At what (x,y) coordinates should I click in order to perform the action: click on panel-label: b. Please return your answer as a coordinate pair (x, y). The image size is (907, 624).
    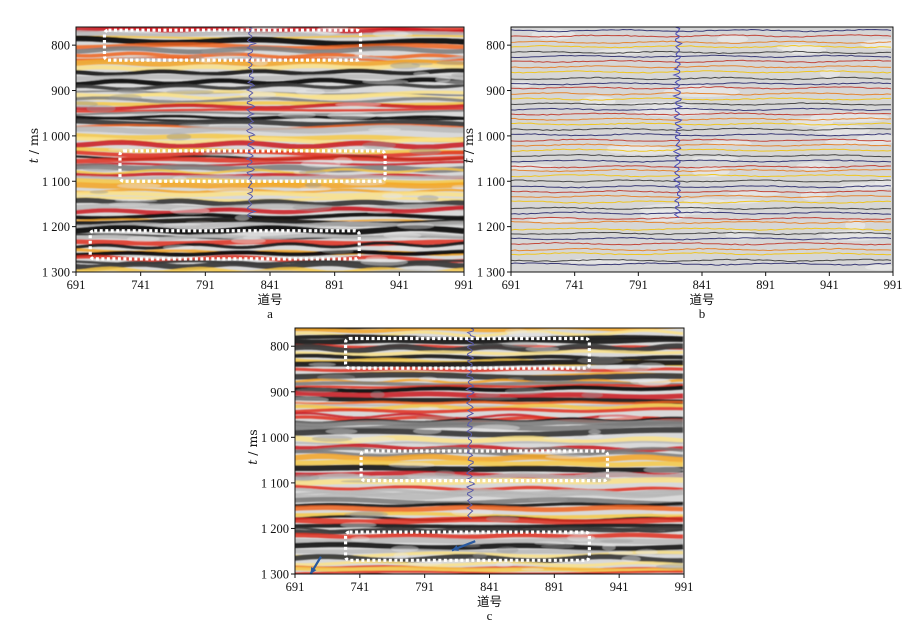
    Looking at the image, I should click on (702, 313).